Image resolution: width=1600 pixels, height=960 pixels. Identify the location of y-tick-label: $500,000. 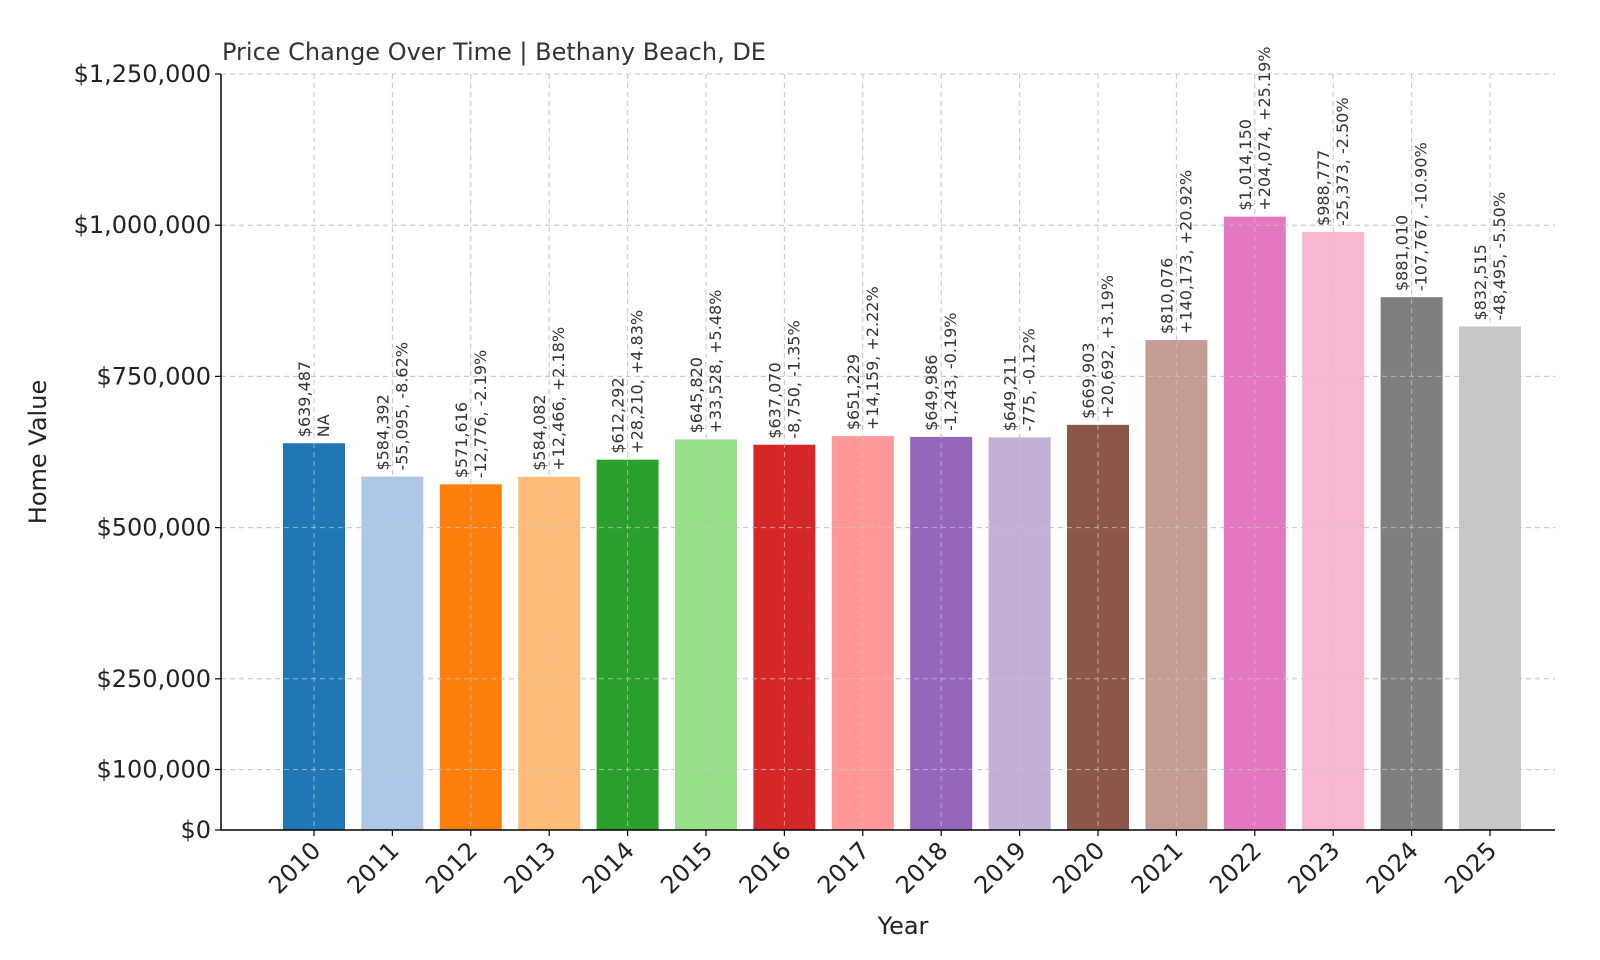
(153, 528).